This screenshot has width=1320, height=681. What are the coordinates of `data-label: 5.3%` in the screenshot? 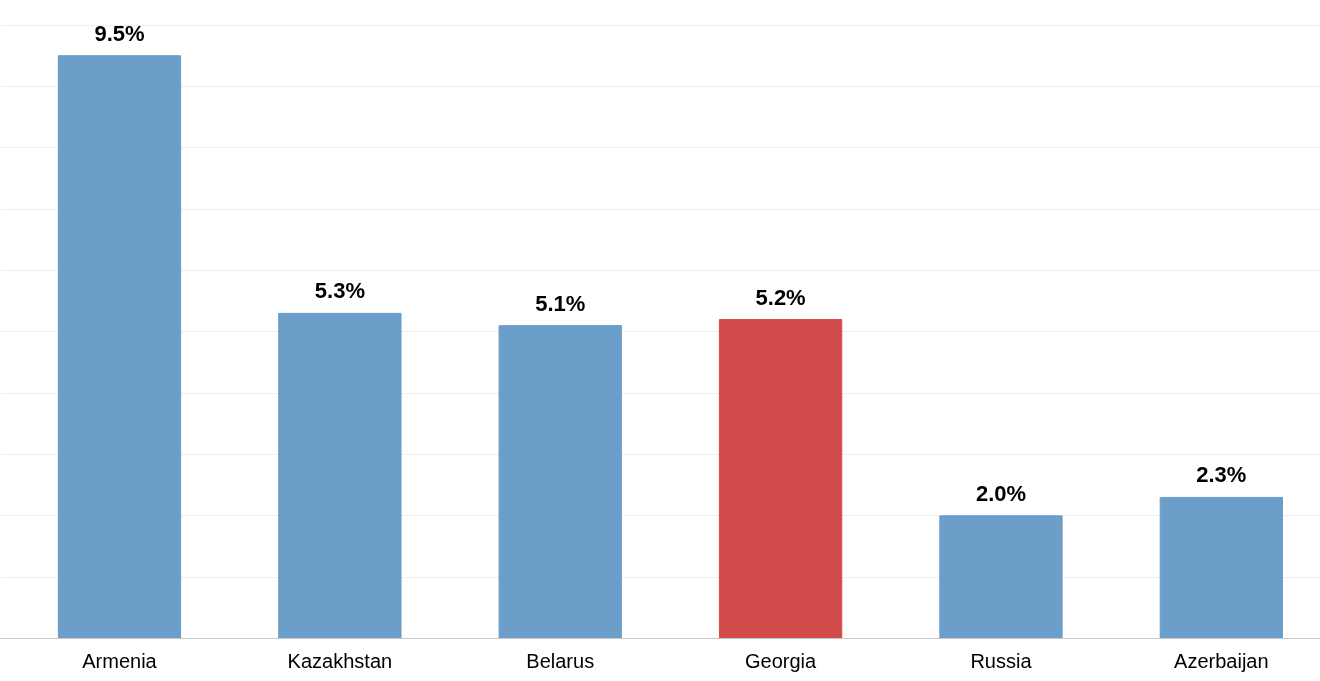 It's located at (339, 291).